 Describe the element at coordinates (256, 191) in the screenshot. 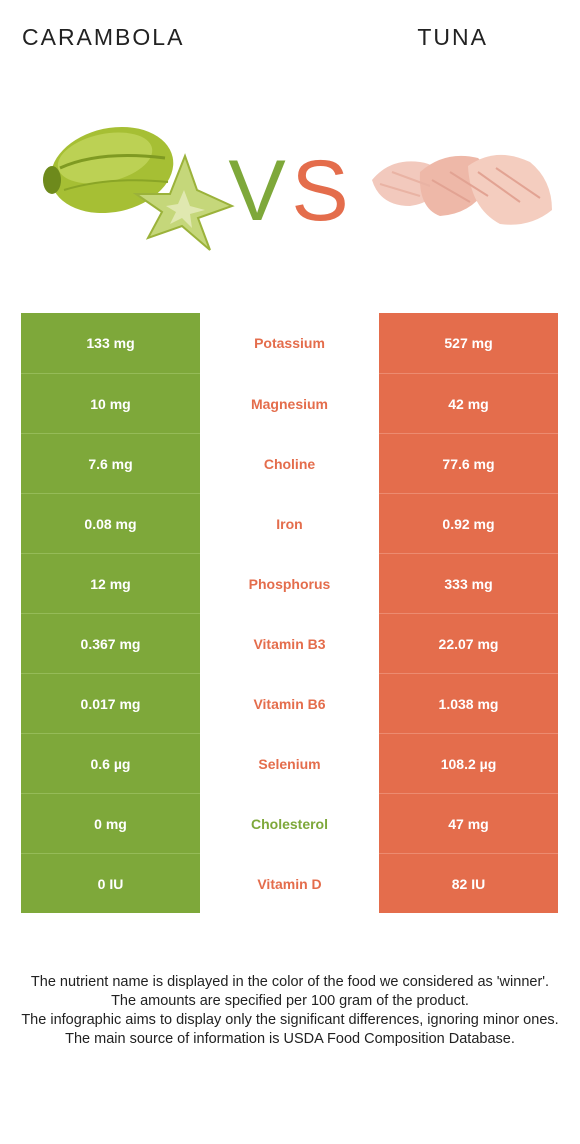

I see `vs-v-letter: V` at that location.